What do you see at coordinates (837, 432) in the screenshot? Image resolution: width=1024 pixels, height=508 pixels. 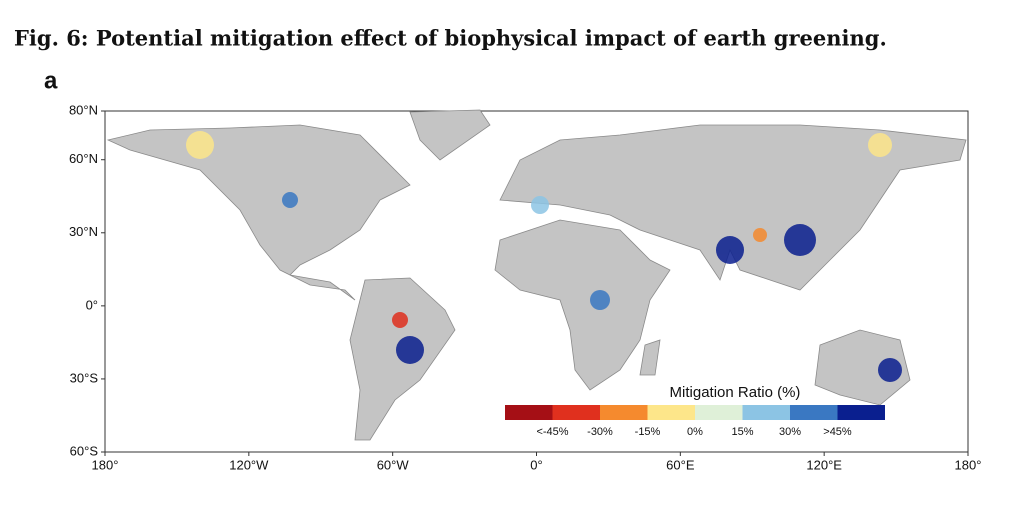 I see `legend-label: >45%` at bounding box center [837, 432].